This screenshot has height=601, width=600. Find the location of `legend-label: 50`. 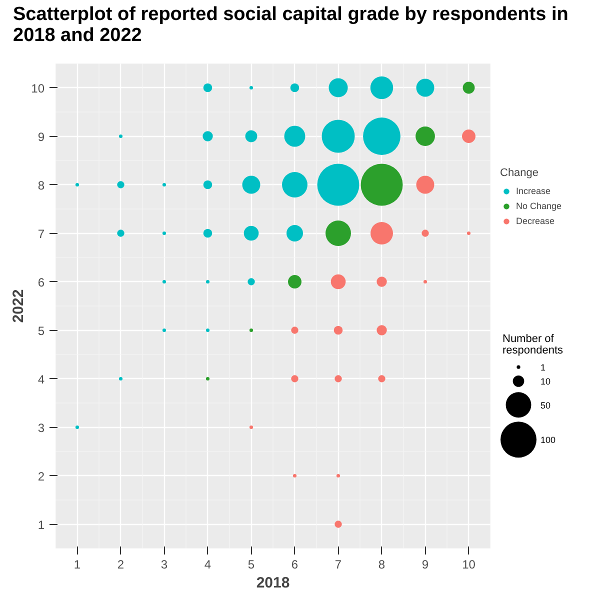

legend-label: 50 is located at coordinates (545, 405).